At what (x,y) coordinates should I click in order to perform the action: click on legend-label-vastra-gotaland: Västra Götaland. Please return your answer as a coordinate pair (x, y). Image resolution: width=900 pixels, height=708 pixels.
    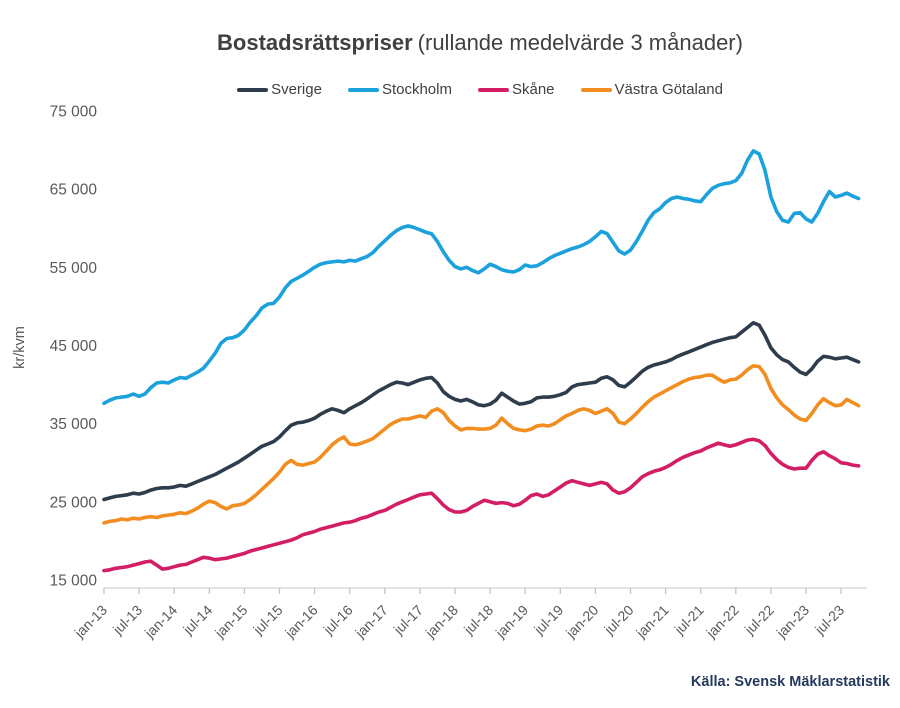
    Looking at the image, I should click on (668, 89).